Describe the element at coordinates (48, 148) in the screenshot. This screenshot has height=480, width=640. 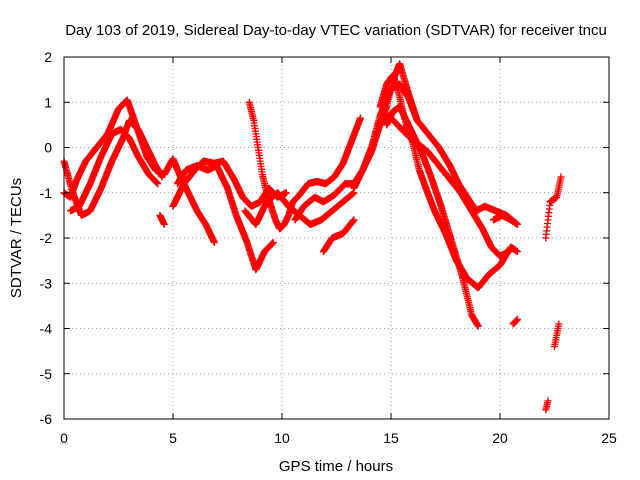
I see `y-tick-label: 0` at that location.